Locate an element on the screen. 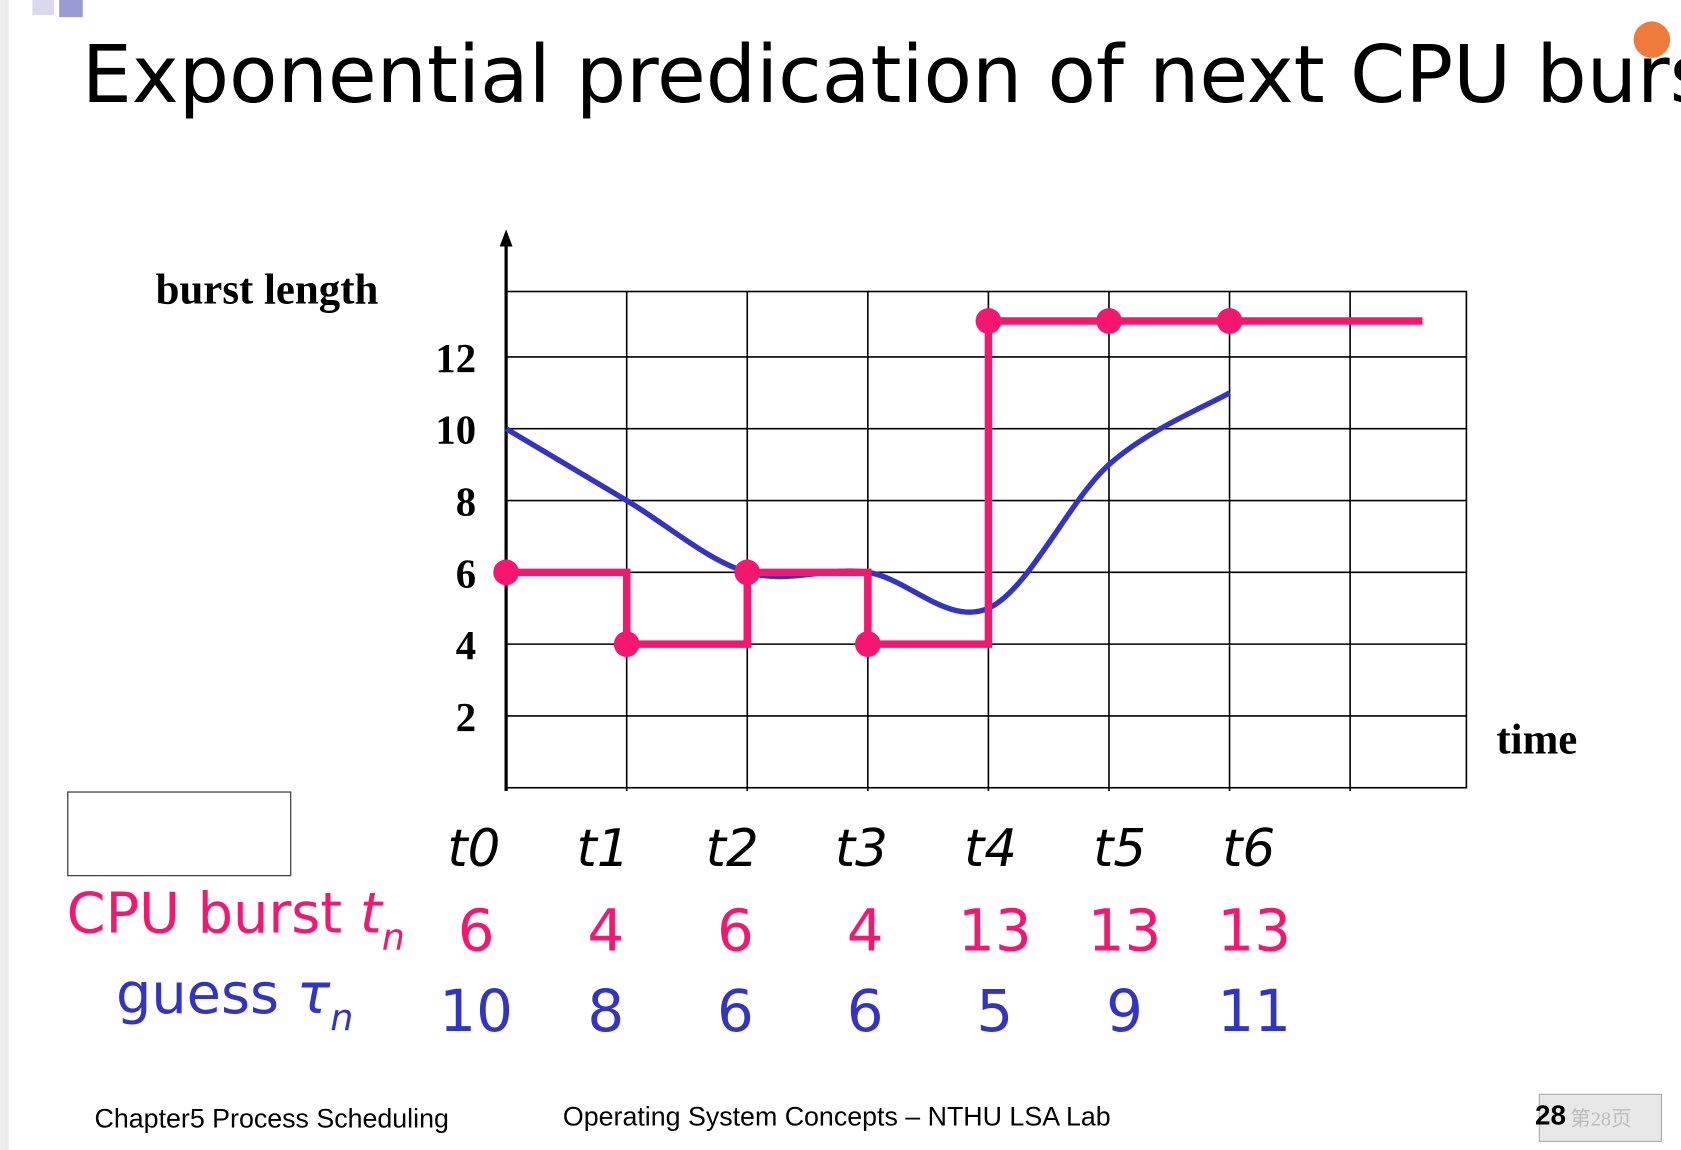 This screenshot has height=1150, width=1681. y-tick-label: 4 is located at coordinates (466, 645).